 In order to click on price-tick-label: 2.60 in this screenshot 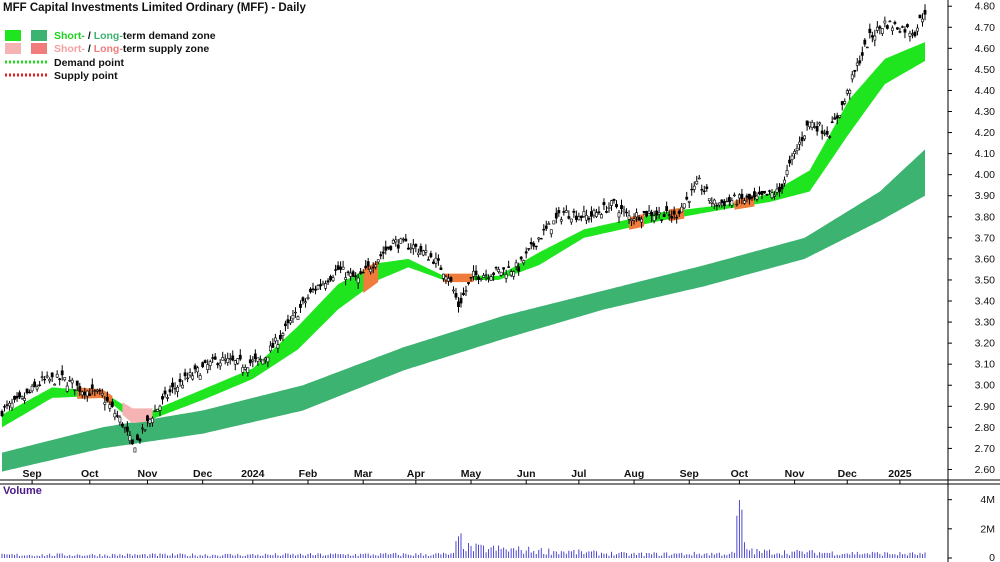, I will do `click(985, 470)`.